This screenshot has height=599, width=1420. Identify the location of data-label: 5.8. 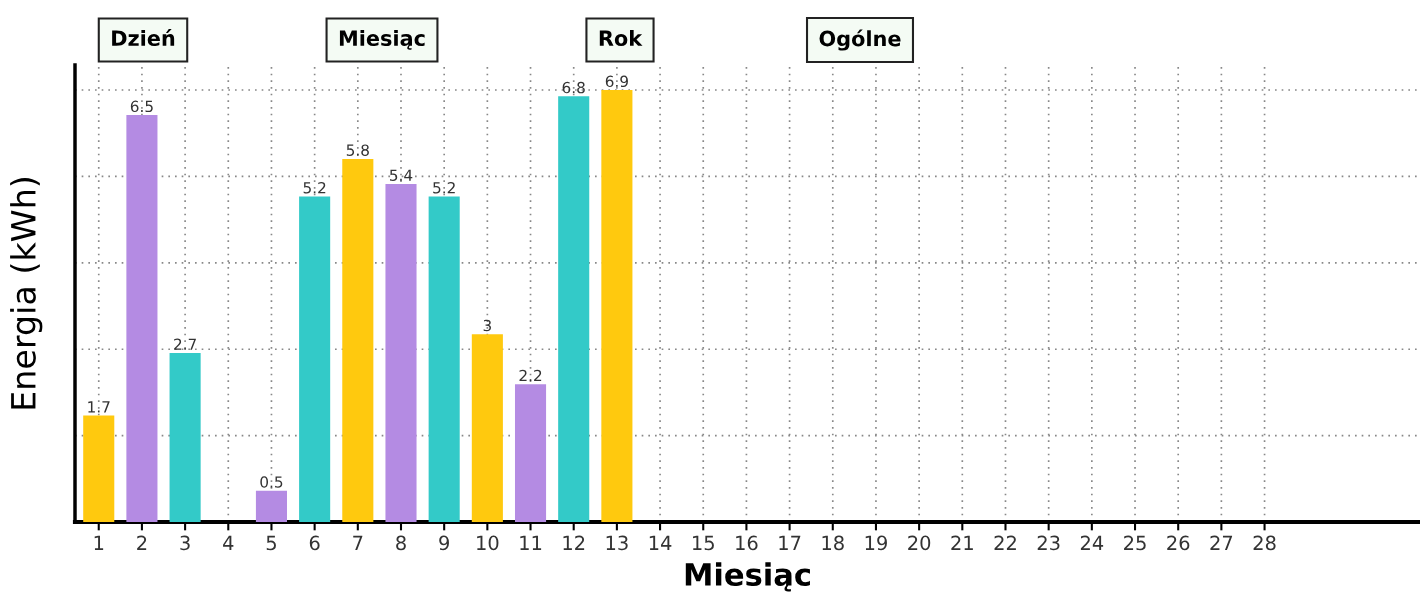
(357, 150).